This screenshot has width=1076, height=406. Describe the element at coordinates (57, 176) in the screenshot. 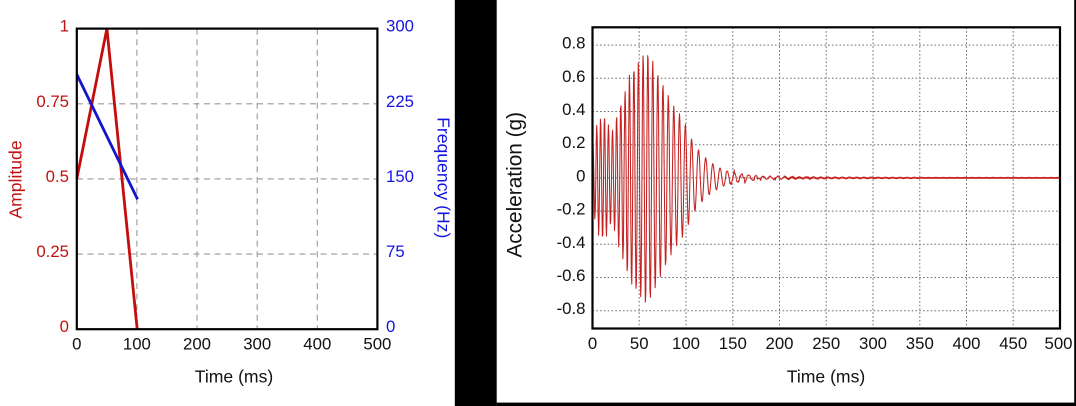

I see `svg-text: 0.5` at that location.